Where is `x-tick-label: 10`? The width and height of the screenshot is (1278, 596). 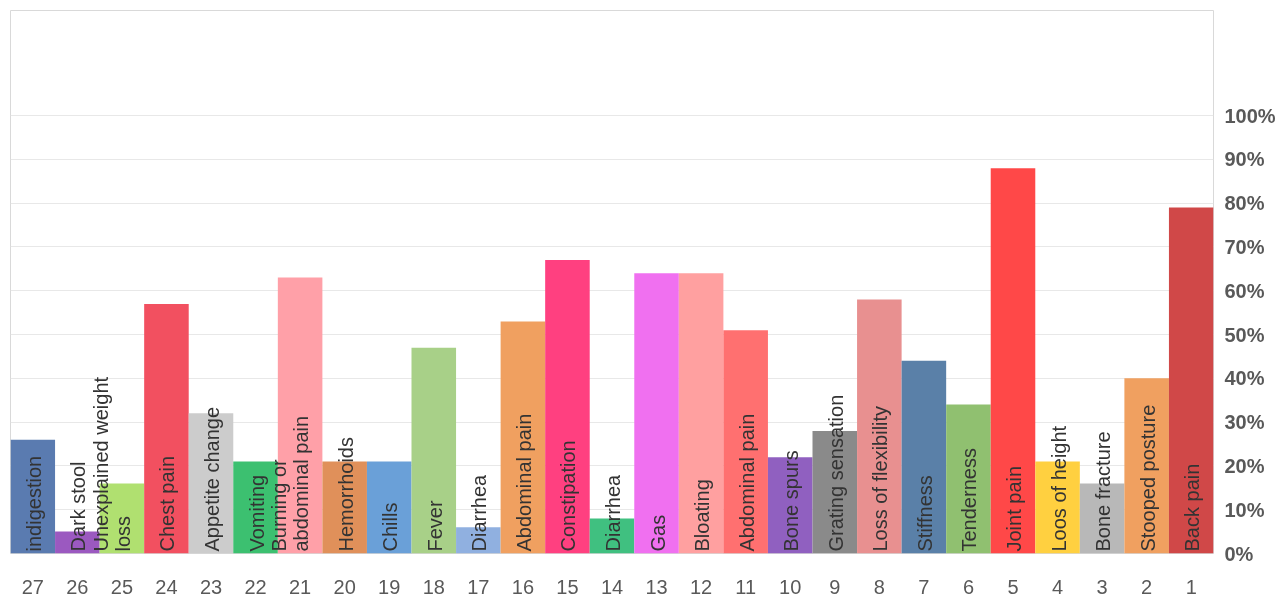 x-tick-label: 10 is located at coordinates (790, 585).